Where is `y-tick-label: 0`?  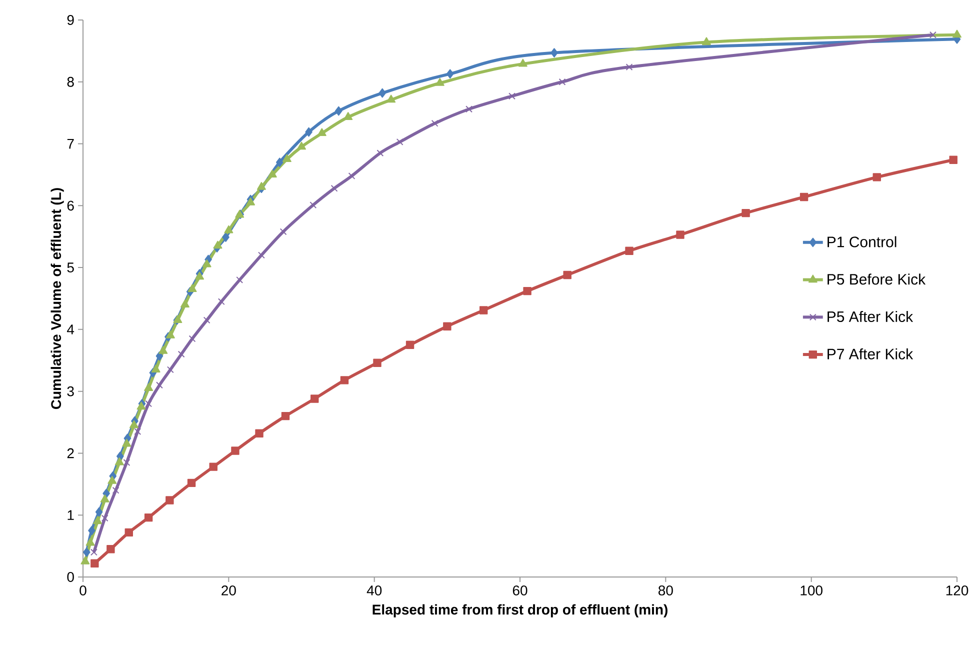
y-tick-label: 0 is located at coordinates (70, 577).